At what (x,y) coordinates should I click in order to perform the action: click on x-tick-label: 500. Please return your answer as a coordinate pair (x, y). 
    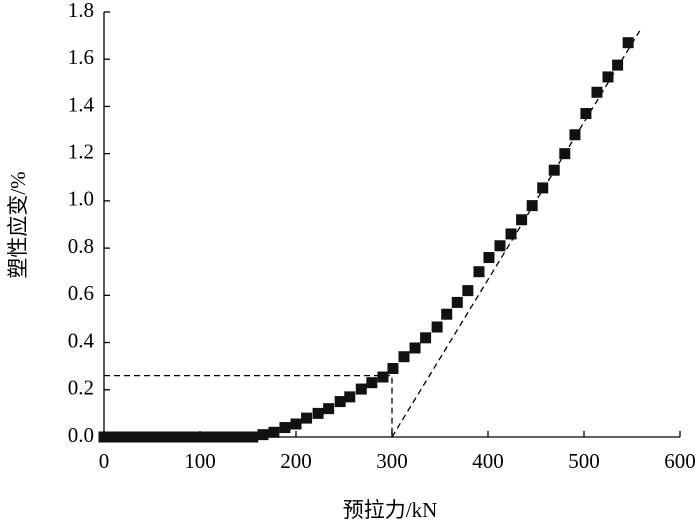
    Looking at the image, I should click on (584, 461).